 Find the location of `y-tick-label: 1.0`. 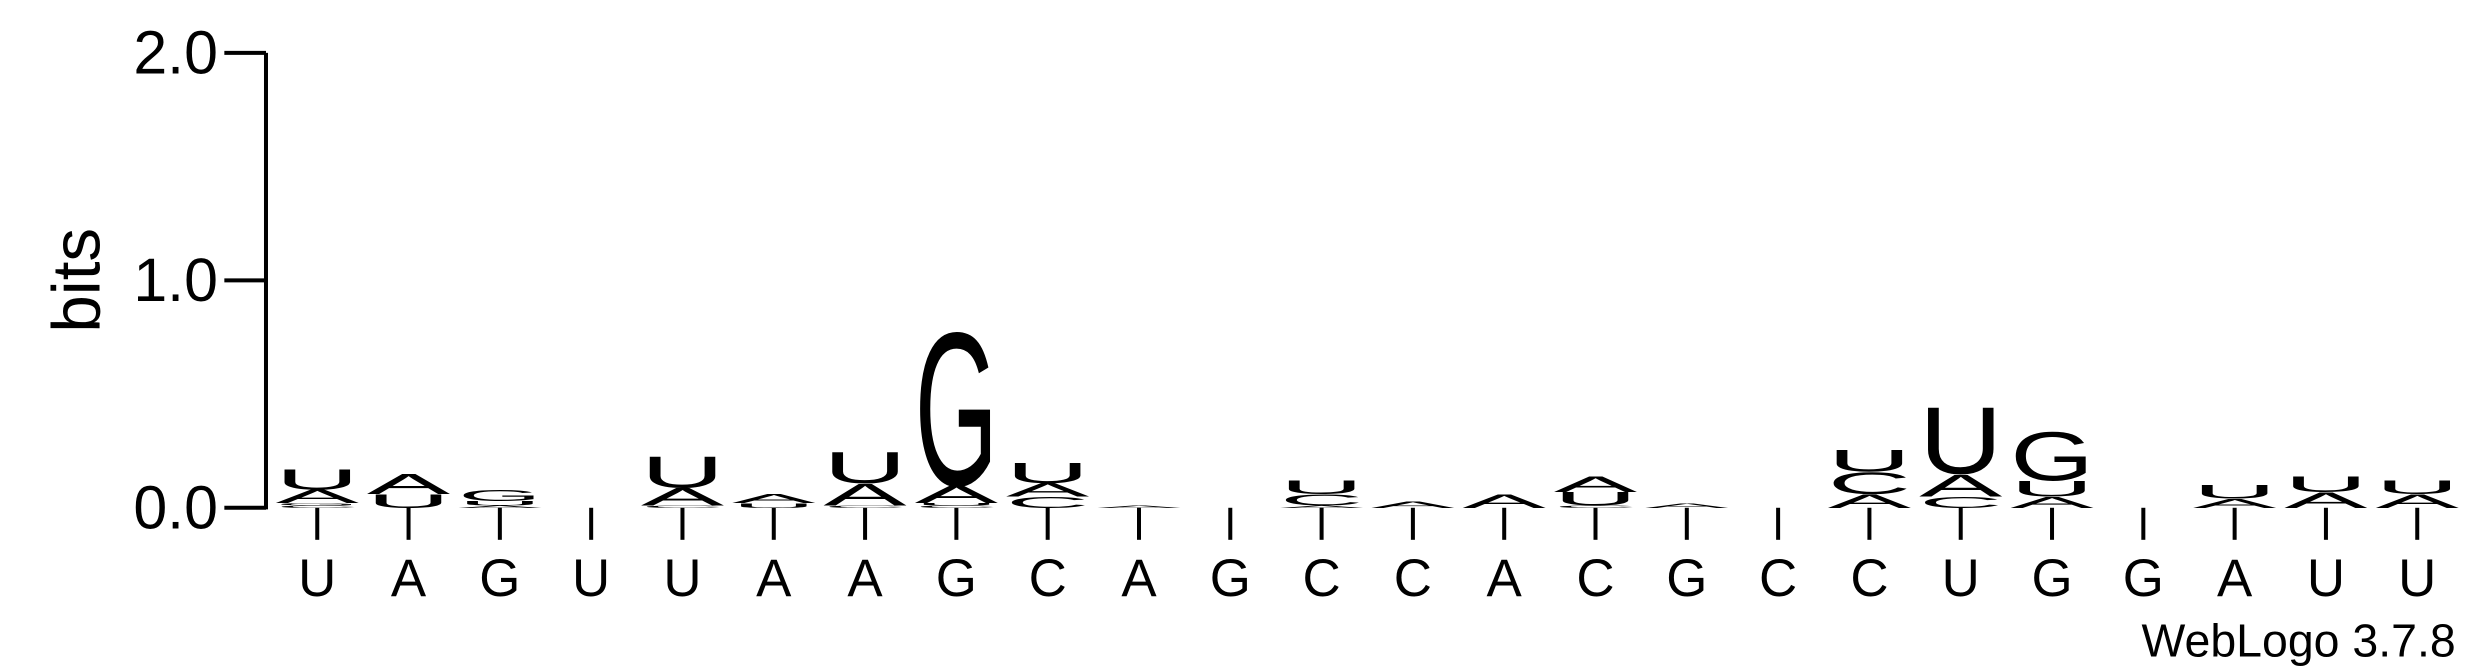

y-tick-label: 1.0 is located at coordinates (175, 280).